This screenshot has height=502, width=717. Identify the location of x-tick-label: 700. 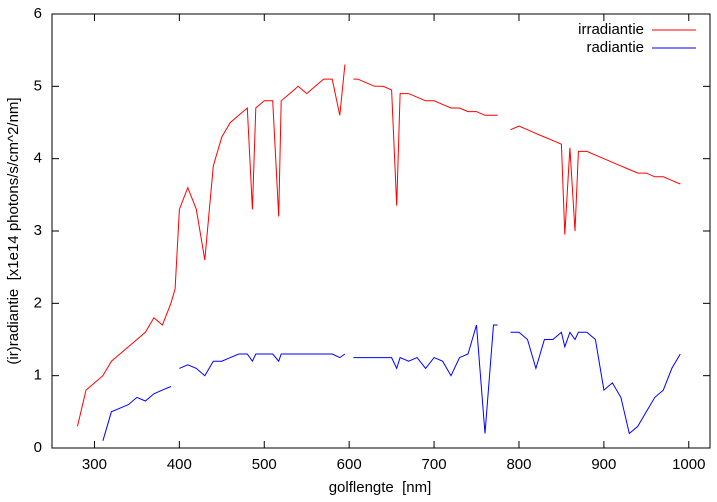
(434, 464).